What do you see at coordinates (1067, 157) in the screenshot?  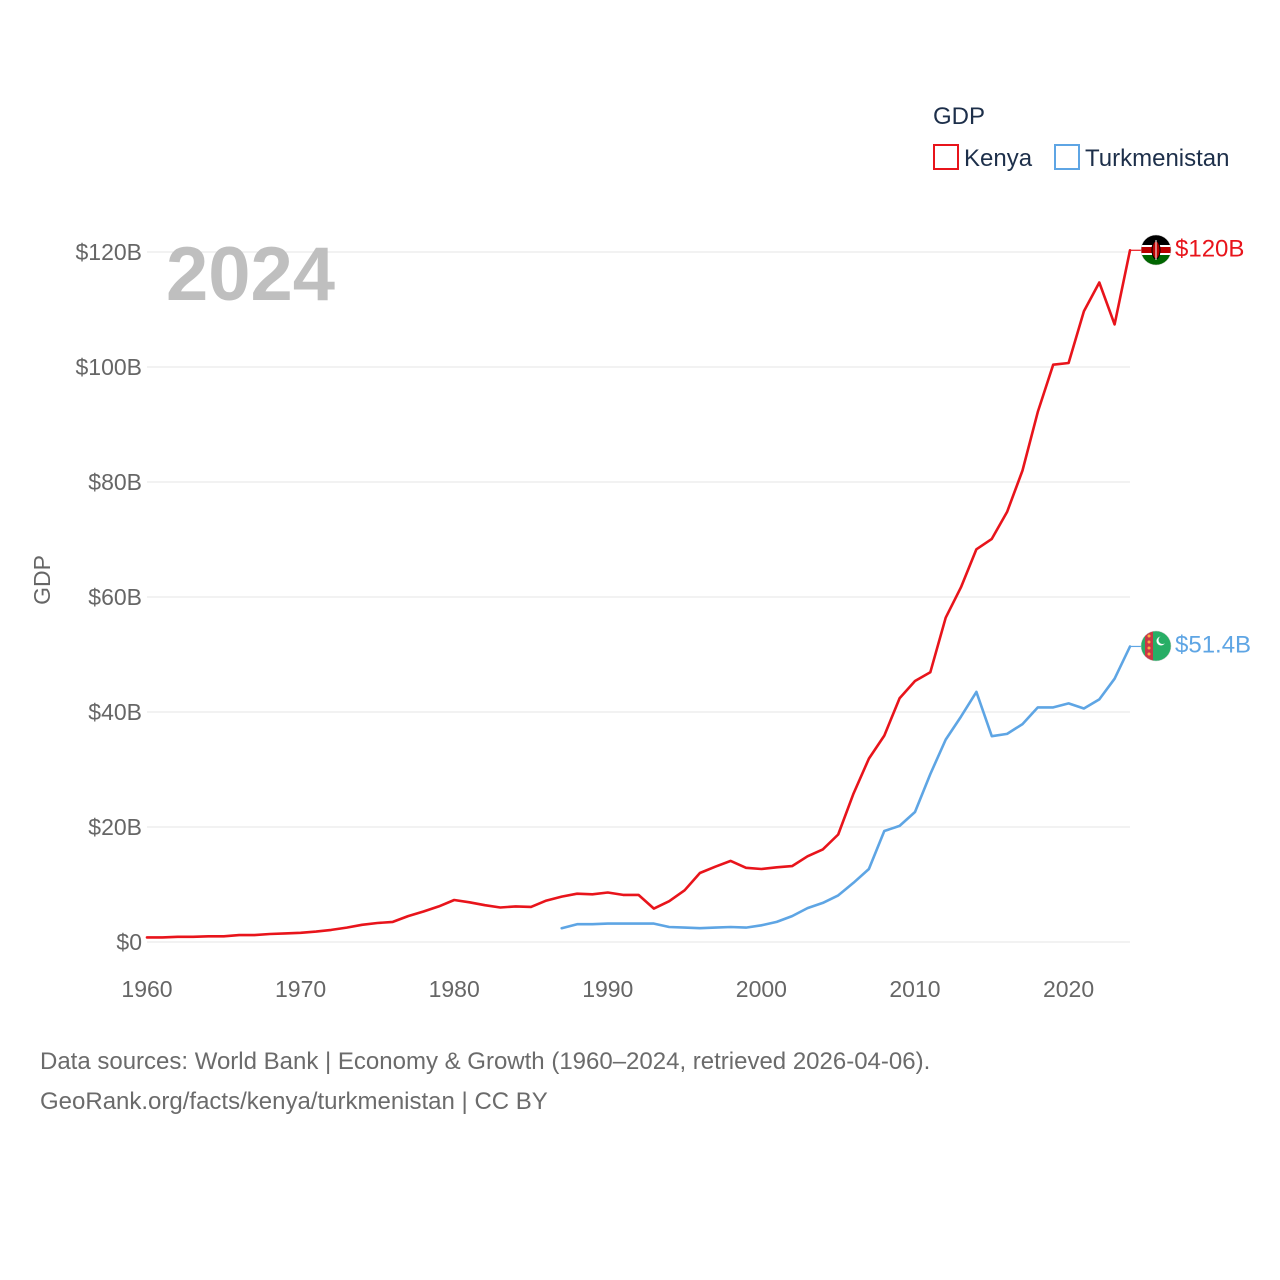 I see `legend-swatch-turkmenistan` at bounding box center [1067, 157].